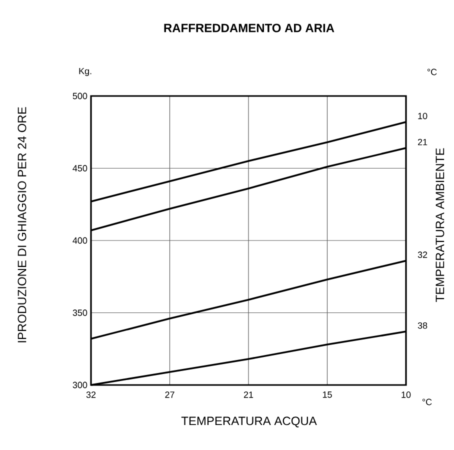 This screenshot has height=450, width=454. I want to click on series-label: 10, so click(423, 116).